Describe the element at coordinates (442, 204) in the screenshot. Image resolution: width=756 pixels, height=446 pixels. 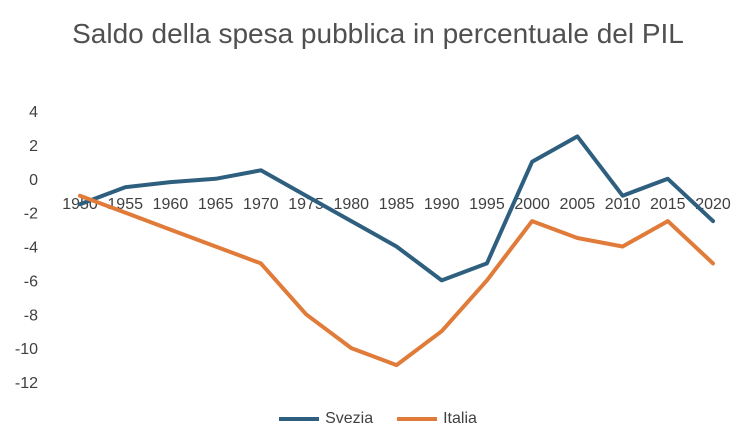
I see `x-tick-label: 1990` at that location.